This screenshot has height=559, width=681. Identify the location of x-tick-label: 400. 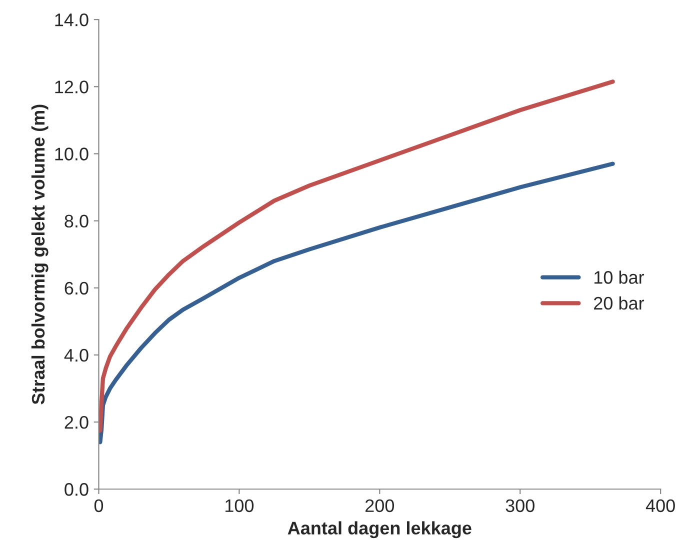
(660, 505).